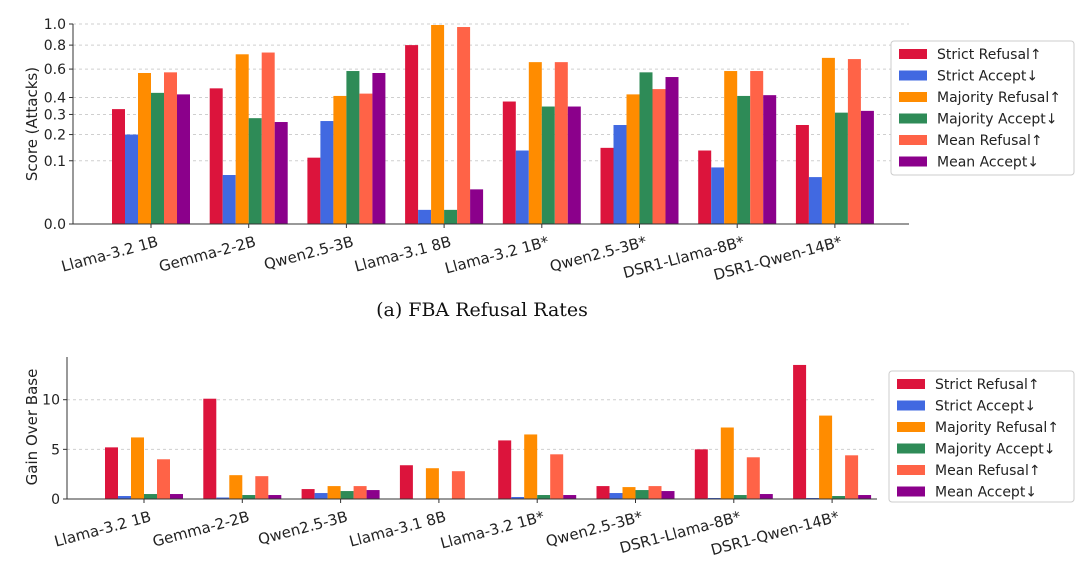 The height and width of the screenshot is (572, 1092). I want to click on y-tick-label: 1.0, so click(55, 25).